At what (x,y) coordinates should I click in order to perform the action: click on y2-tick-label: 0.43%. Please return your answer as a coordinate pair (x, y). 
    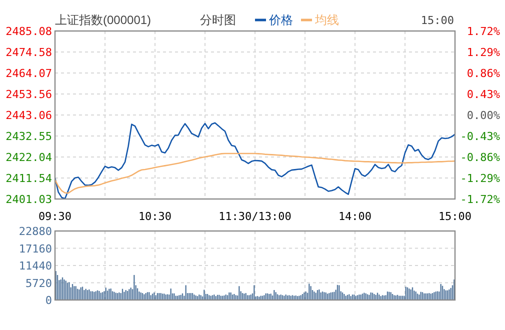
    Looking at the image, I should click on (483, 94).